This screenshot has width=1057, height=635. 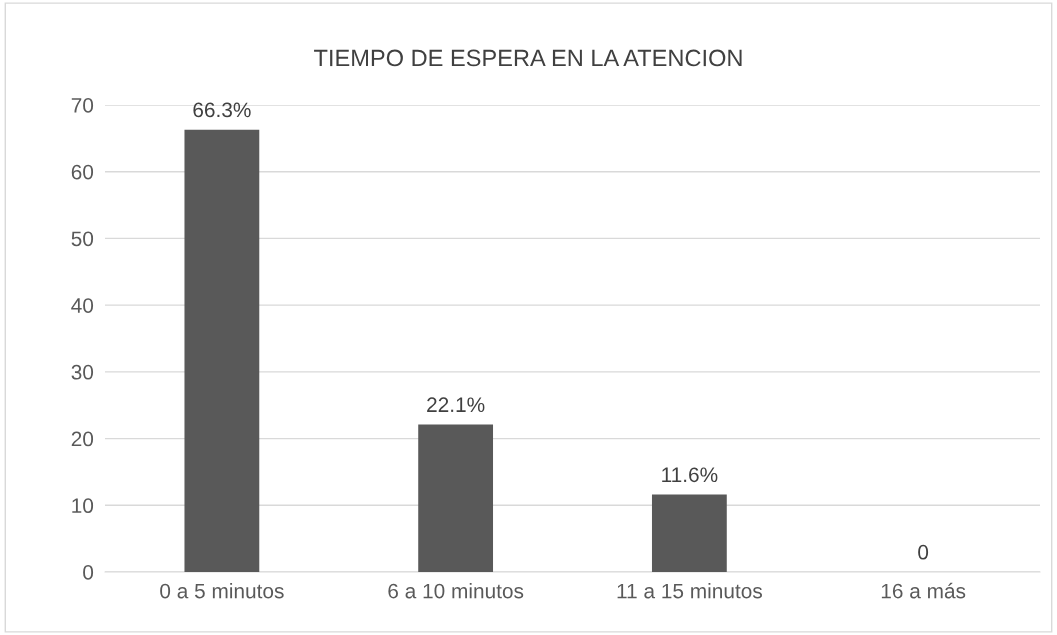 What do you see at coordinates (88, 572) in the screenshot?
I see `y-tick-label: 0` at bounding box center [88, 572].